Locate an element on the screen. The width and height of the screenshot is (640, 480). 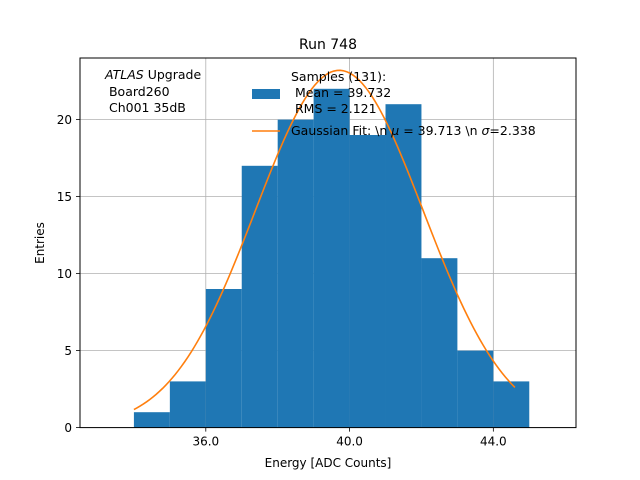
y-tick-label: 0 is located at coordinates (68, 428).